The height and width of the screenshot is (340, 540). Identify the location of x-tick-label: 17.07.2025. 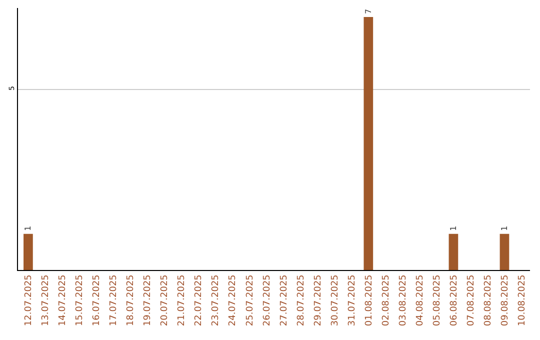
(114, 300).